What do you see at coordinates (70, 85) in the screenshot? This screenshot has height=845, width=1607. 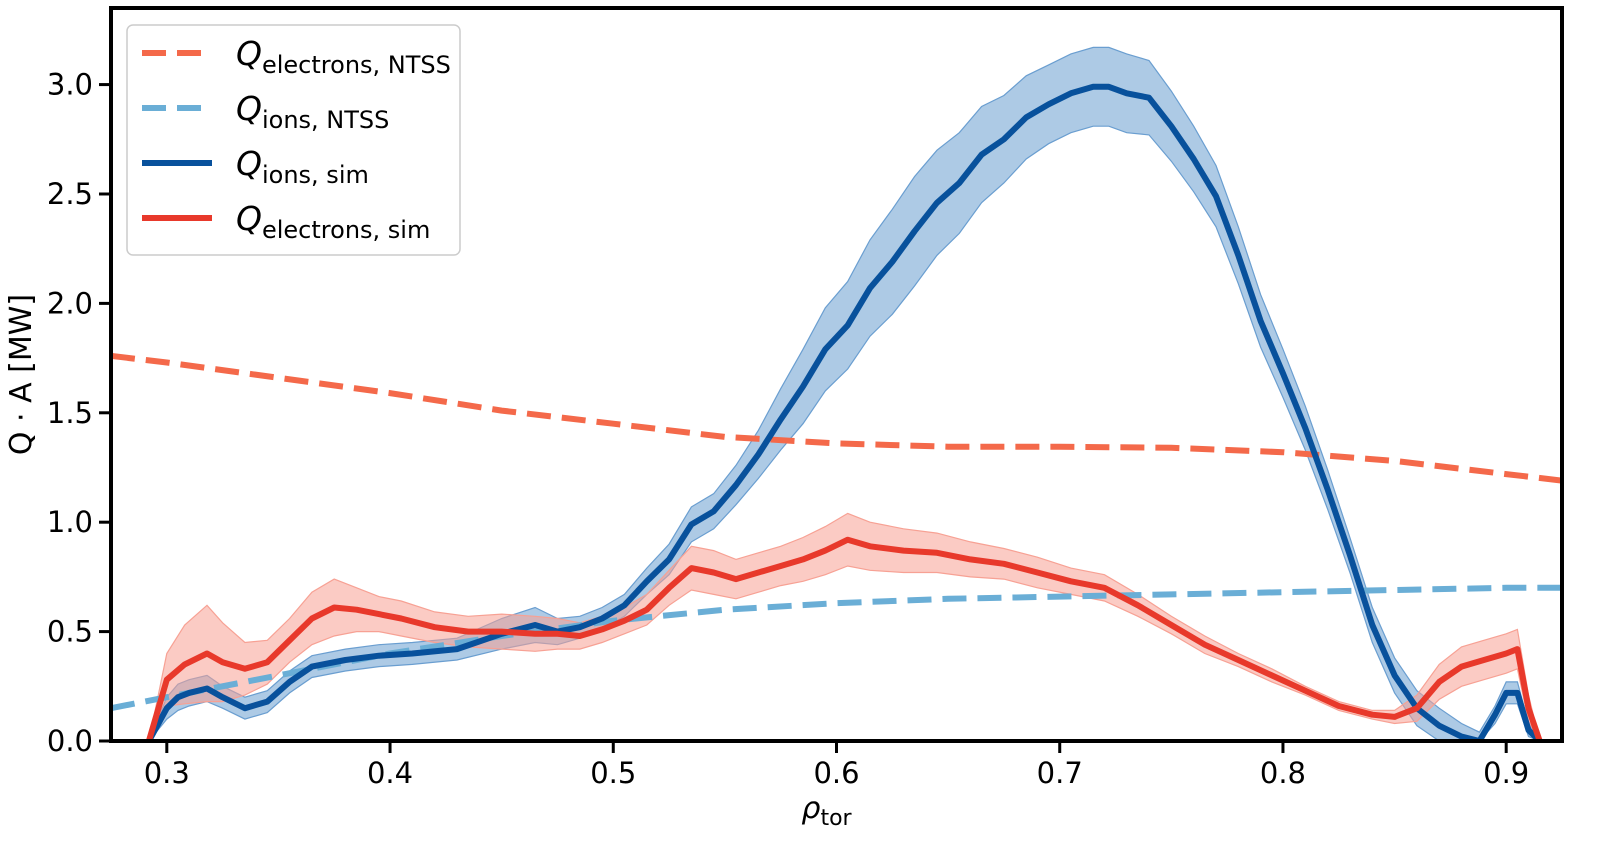 I see `y-tick-label: 3.0` at bounding box center [70, 85].